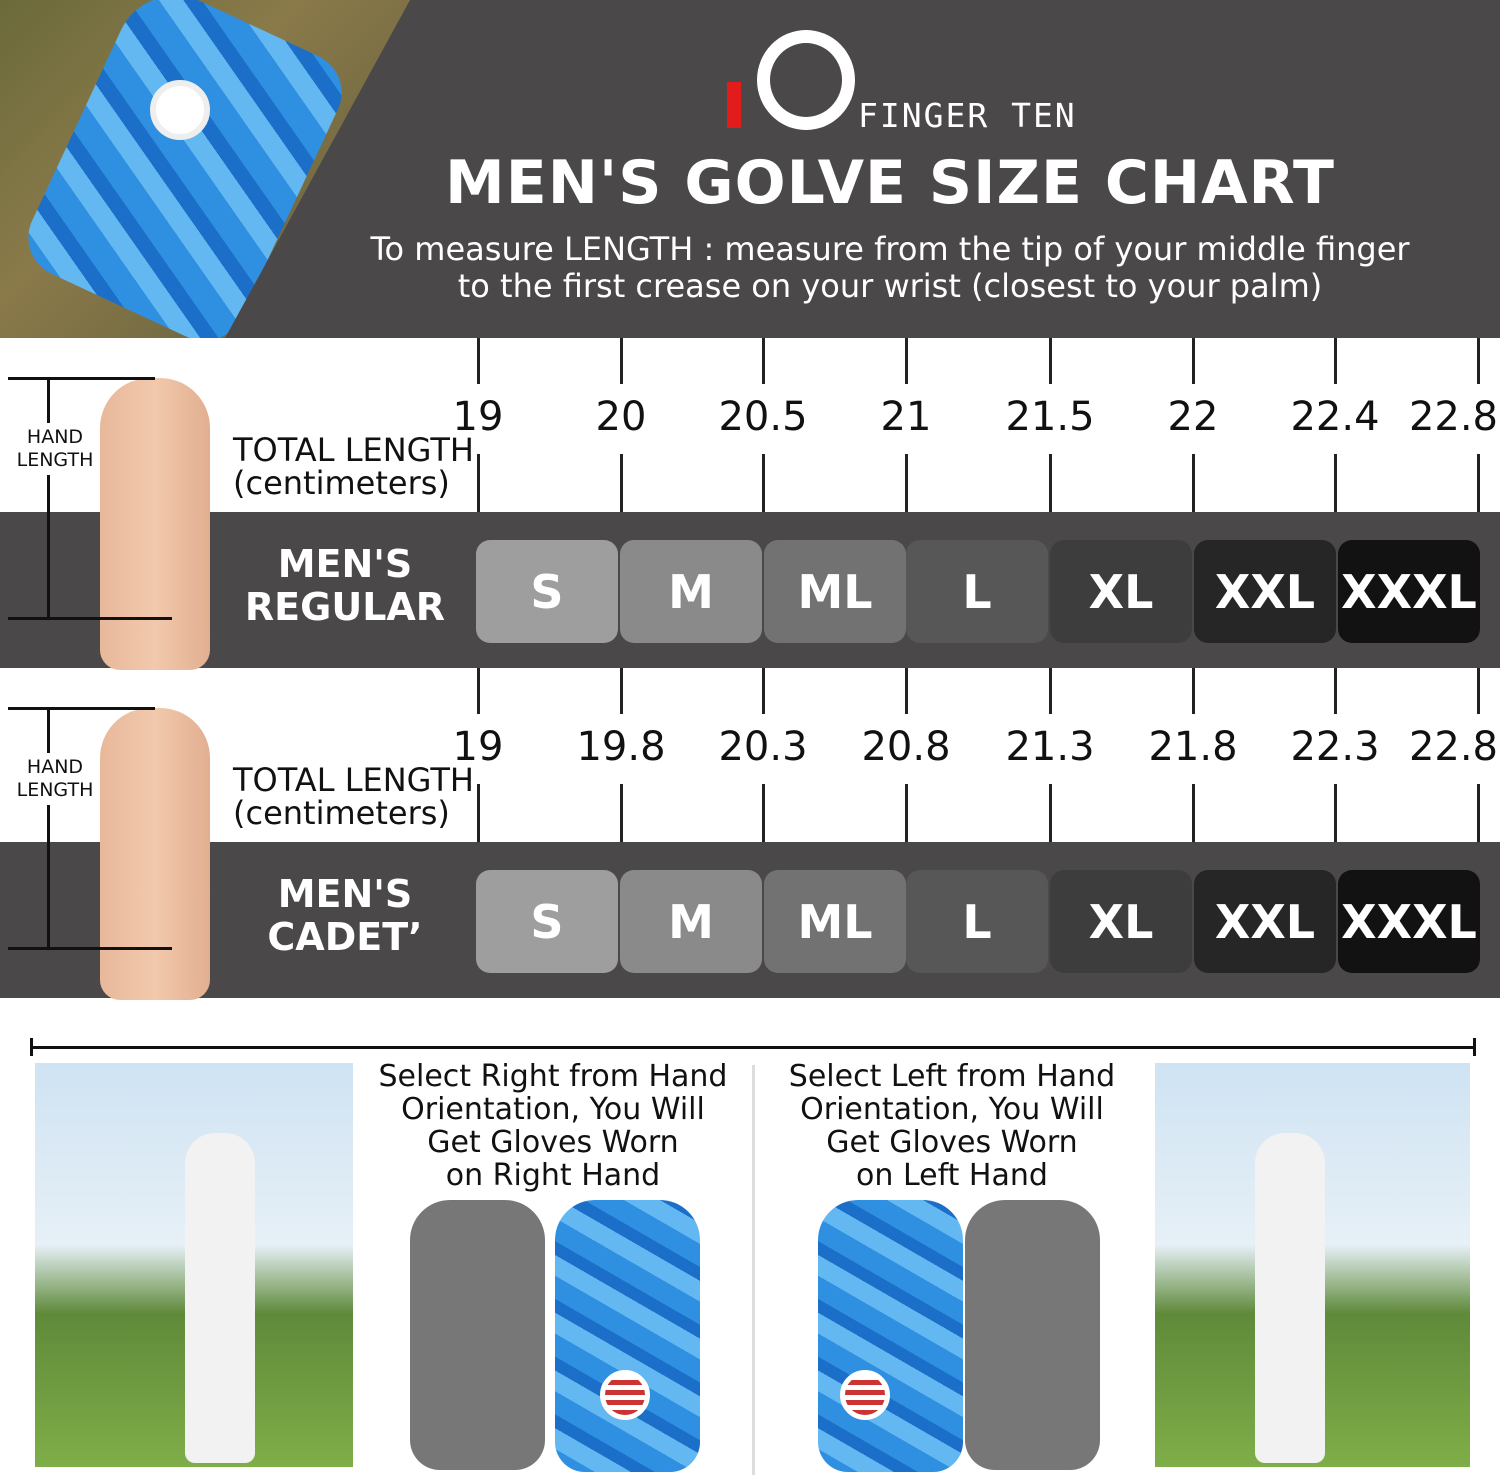  What do you see at coordinates (952, 1175) in the screenshot?
I see `instruction-line: on Left Hand` at bounding box center [952, 1175].